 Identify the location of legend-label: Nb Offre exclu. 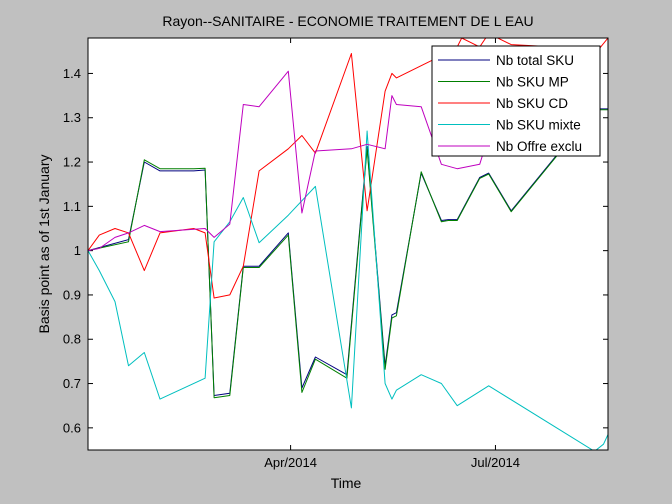
(539, 146).